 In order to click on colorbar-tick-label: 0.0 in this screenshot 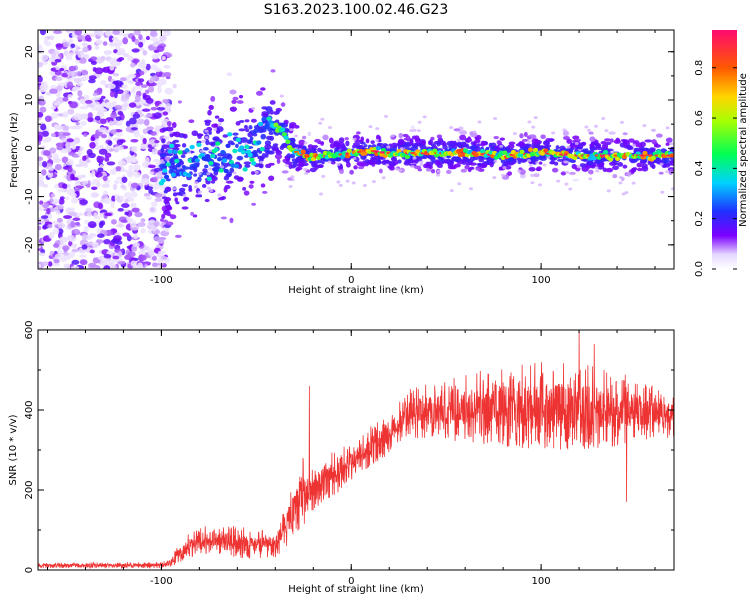, I will do `click(699, 269)`.